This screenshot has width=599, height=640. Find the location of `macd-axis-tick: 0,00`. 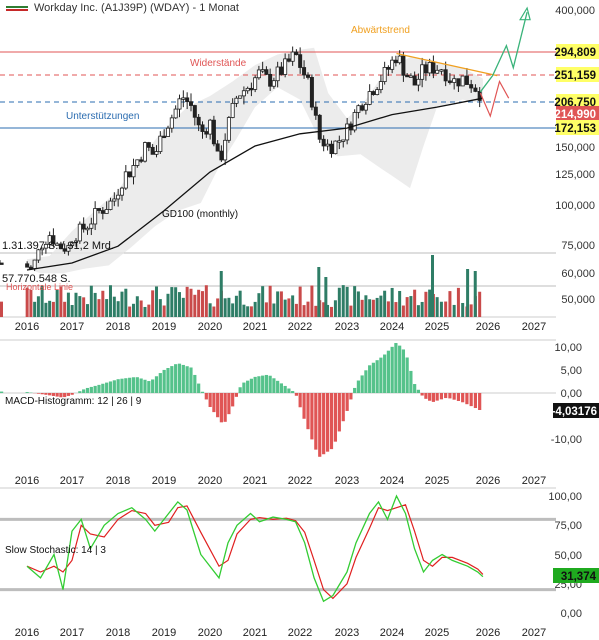

macd-axis-tick: 0,00 is located at coordinates (571, 394).